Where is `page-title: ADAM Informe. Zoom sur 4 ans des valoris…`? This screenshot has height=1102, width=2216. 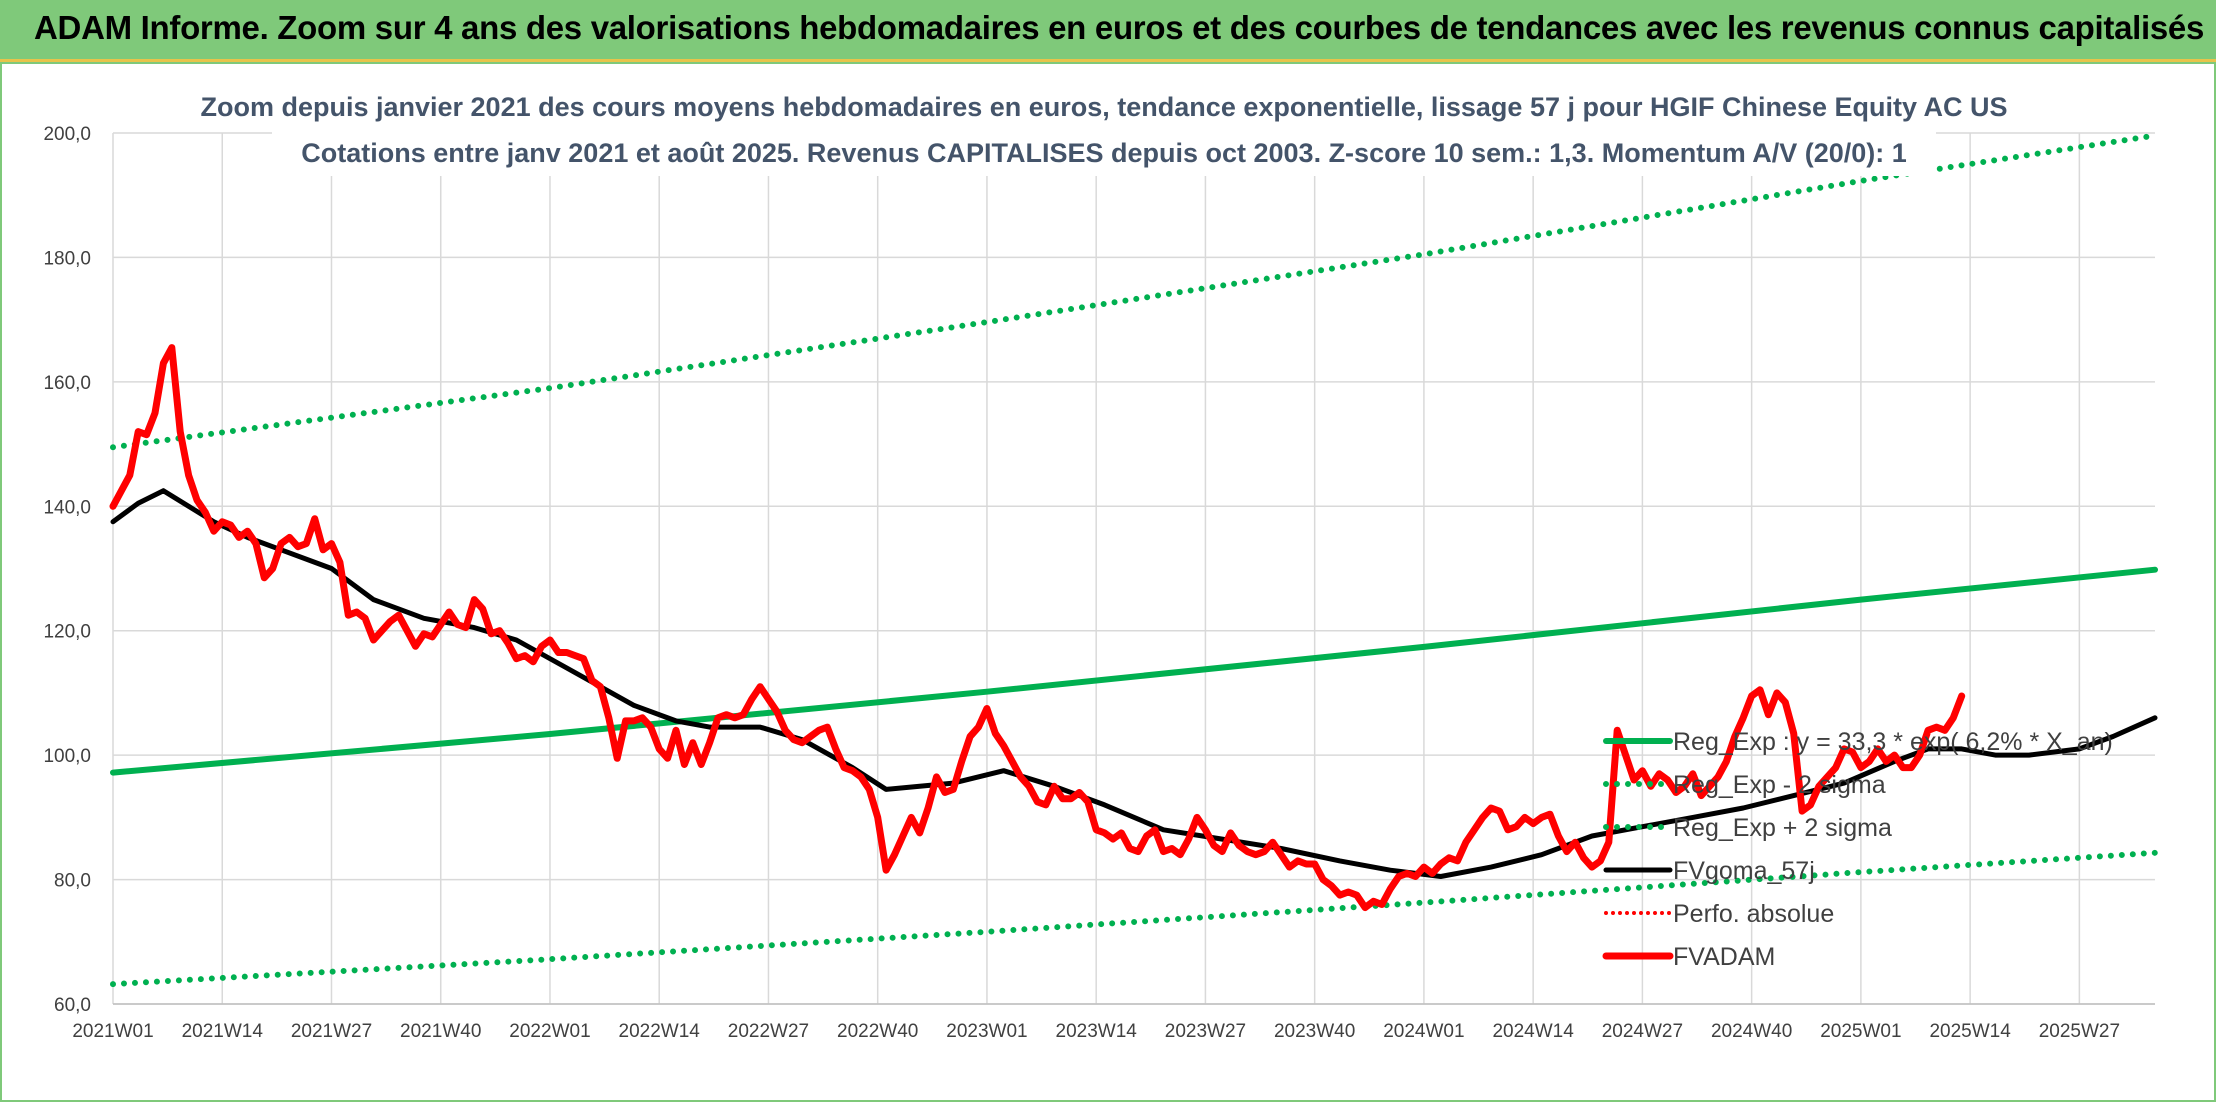 page-title: ADAM Informe. Zoom sur 4 ans des valoris… is located at coordinates (1119, 27).